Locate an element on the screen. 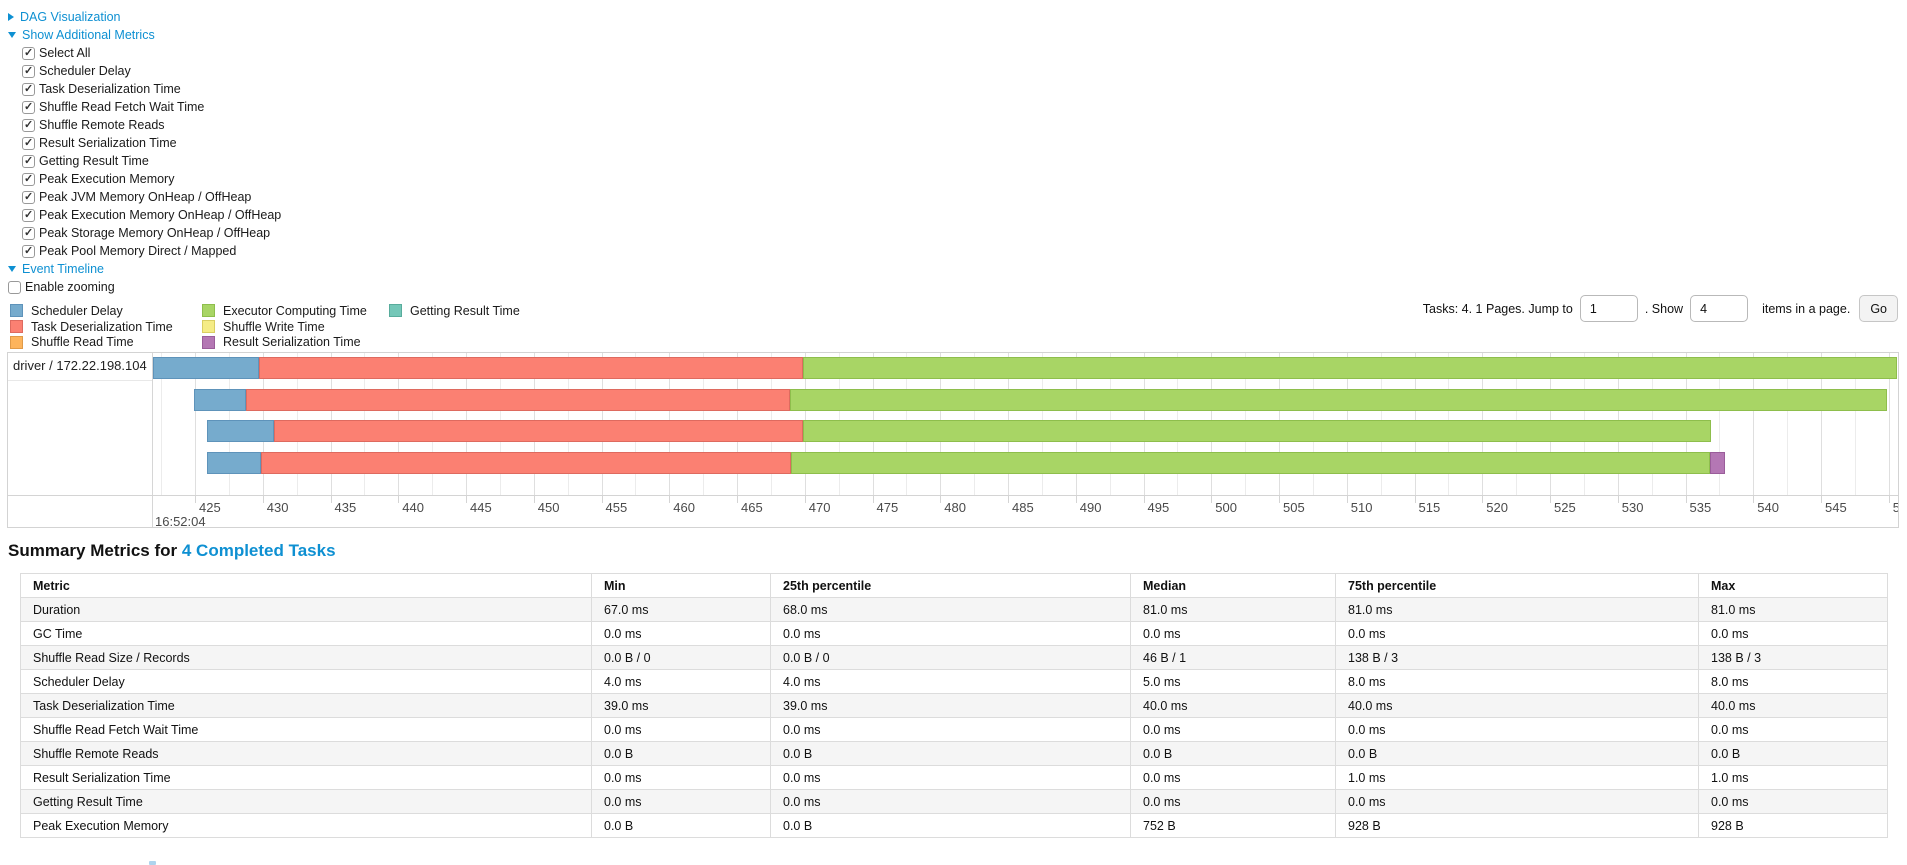 The height and width of the screenshot is (865, 1907). legend-item: Task Deserialization Time is located at coordinates (91, 327).